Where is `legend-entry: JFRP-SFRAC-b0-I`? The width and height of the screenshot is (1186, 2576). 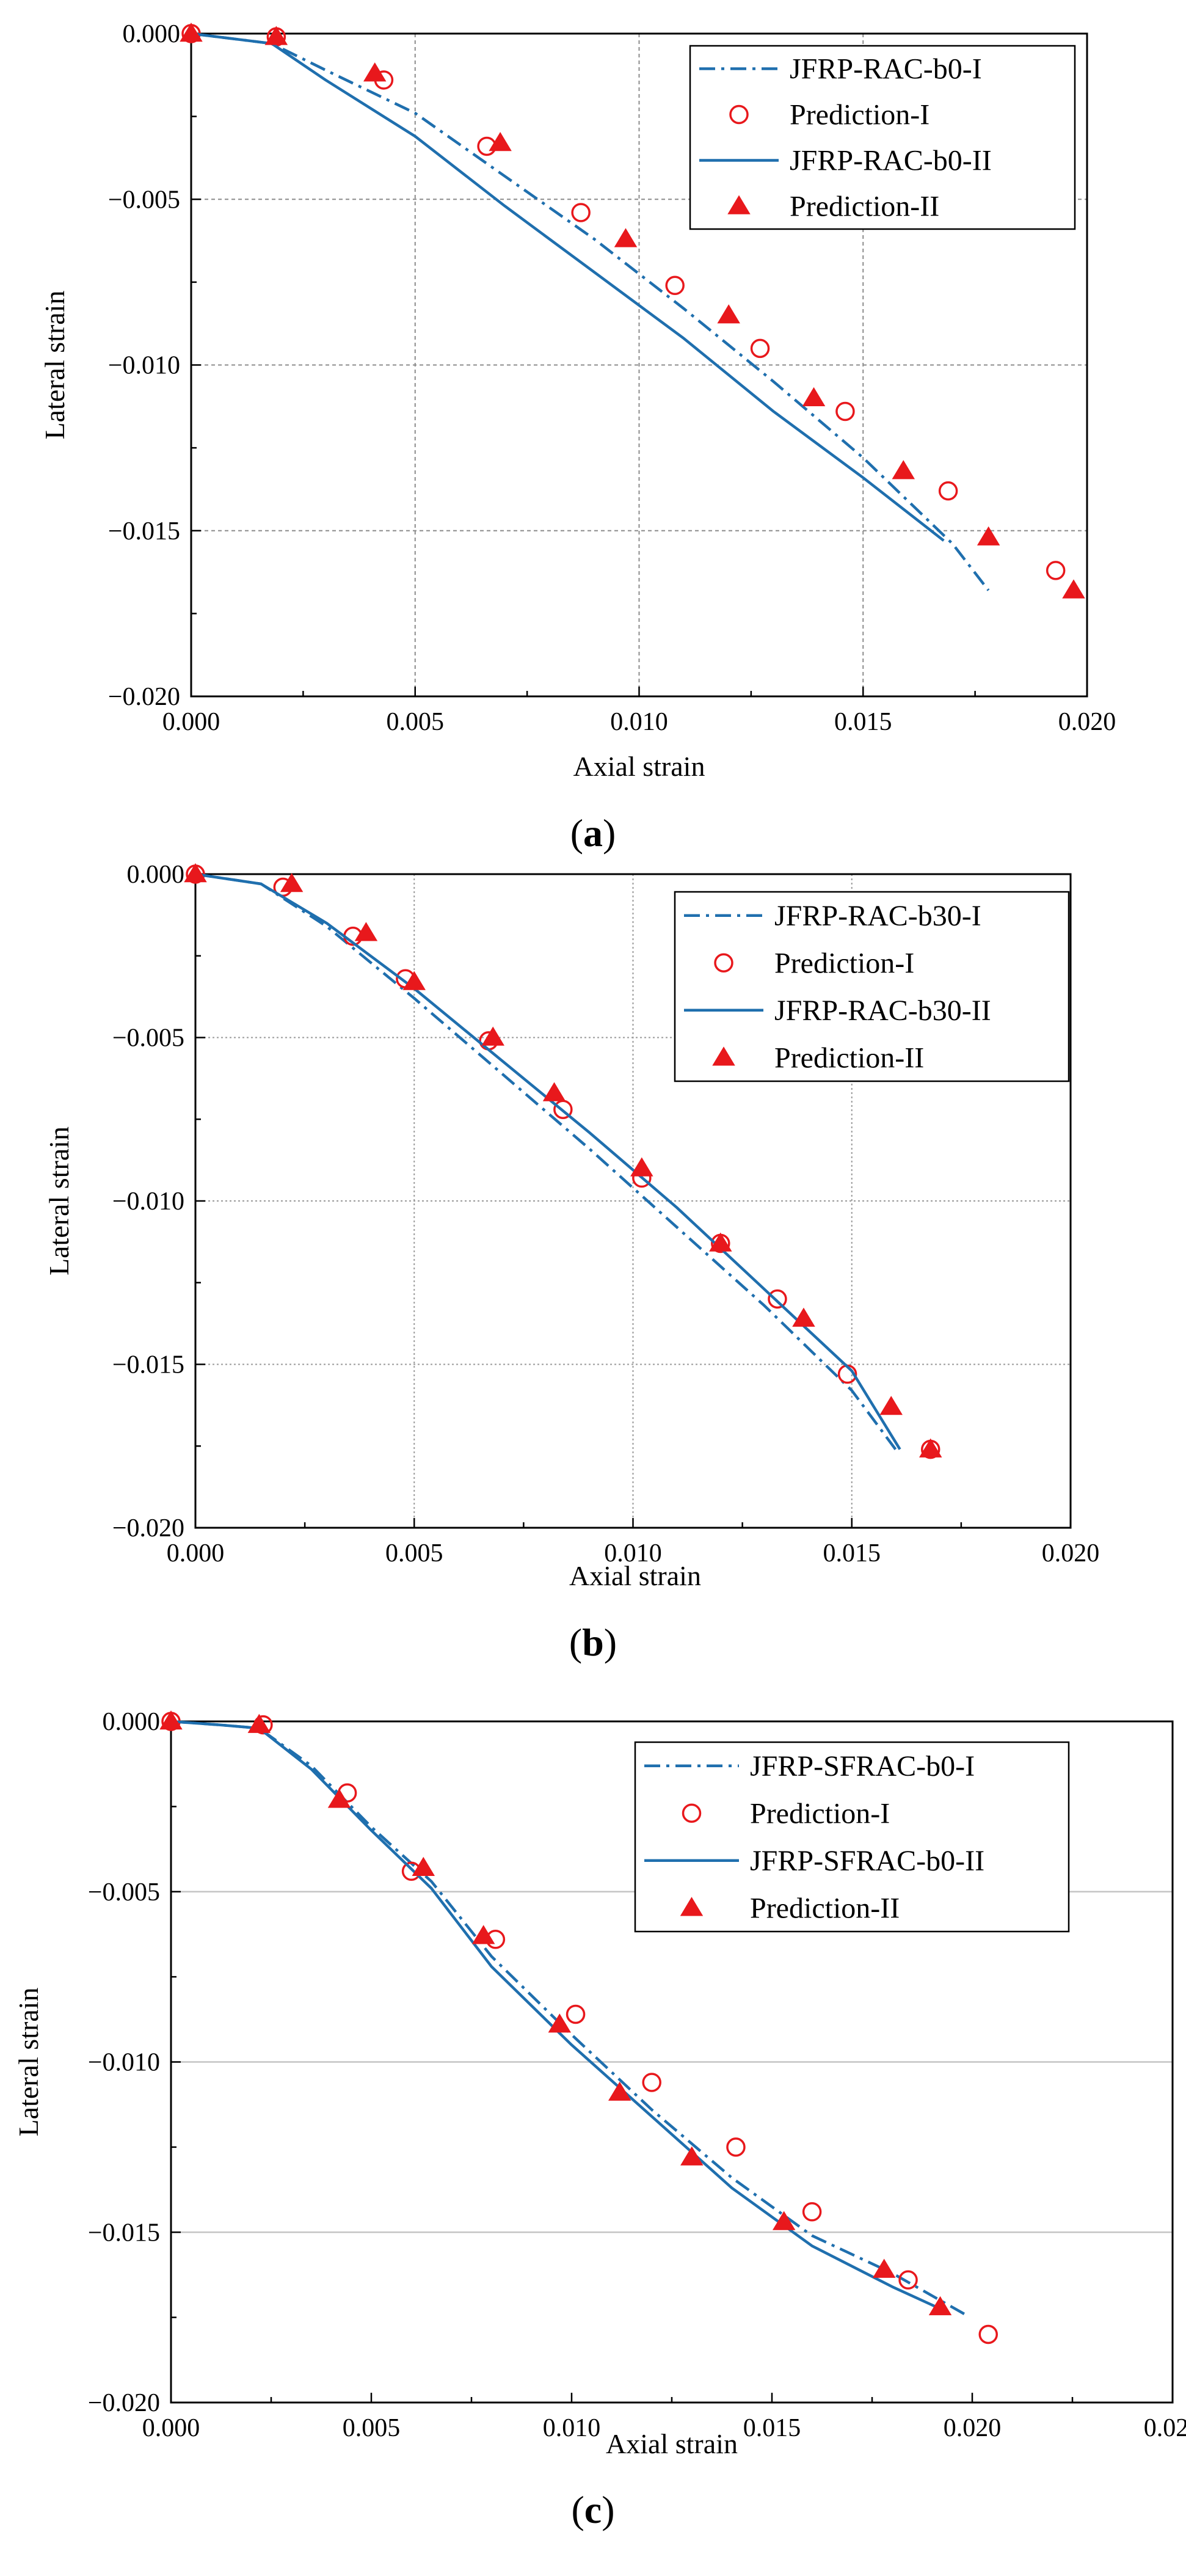
legend-entry: JFRP-SFRAC-b0-I is located at coordinates (862, 1766).